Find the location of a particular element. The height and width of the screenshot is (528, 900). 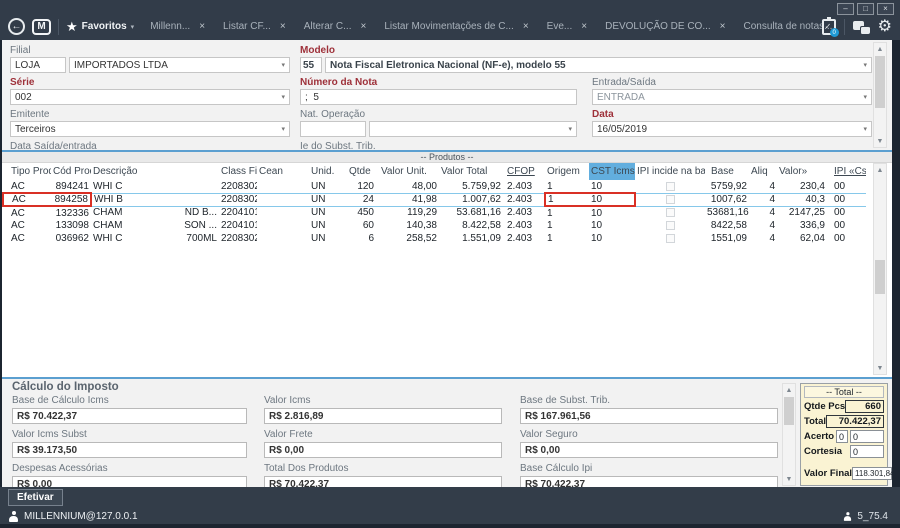

cell-base: 8422,58 is located at coordinates (728, 225).